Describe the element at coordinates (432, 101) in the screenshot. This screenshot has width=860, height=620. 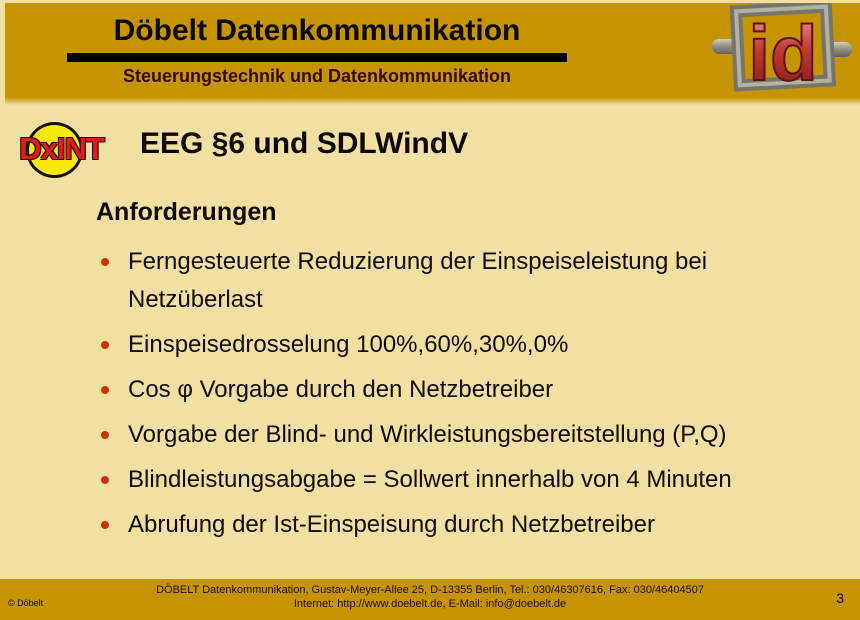
I see `header-fade` at that location.